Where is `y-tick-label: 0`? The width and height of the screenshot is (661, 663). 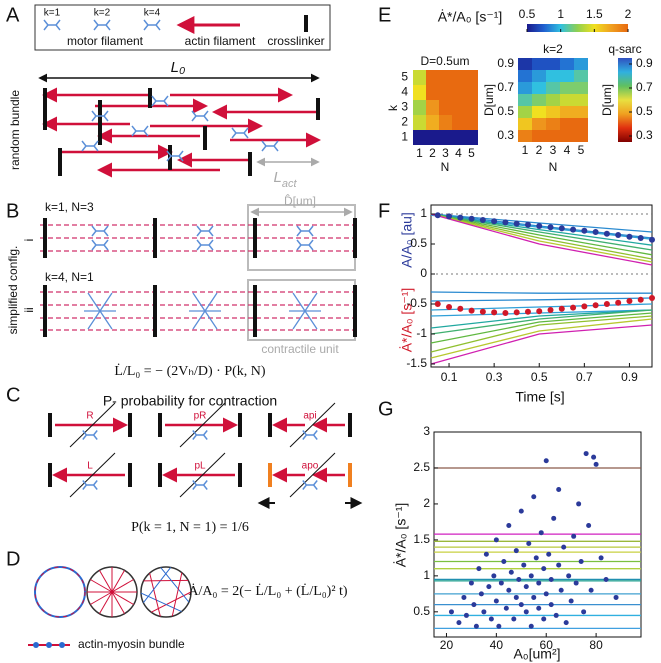
y-tick-label: 0 is located at coordinates (423, 273).